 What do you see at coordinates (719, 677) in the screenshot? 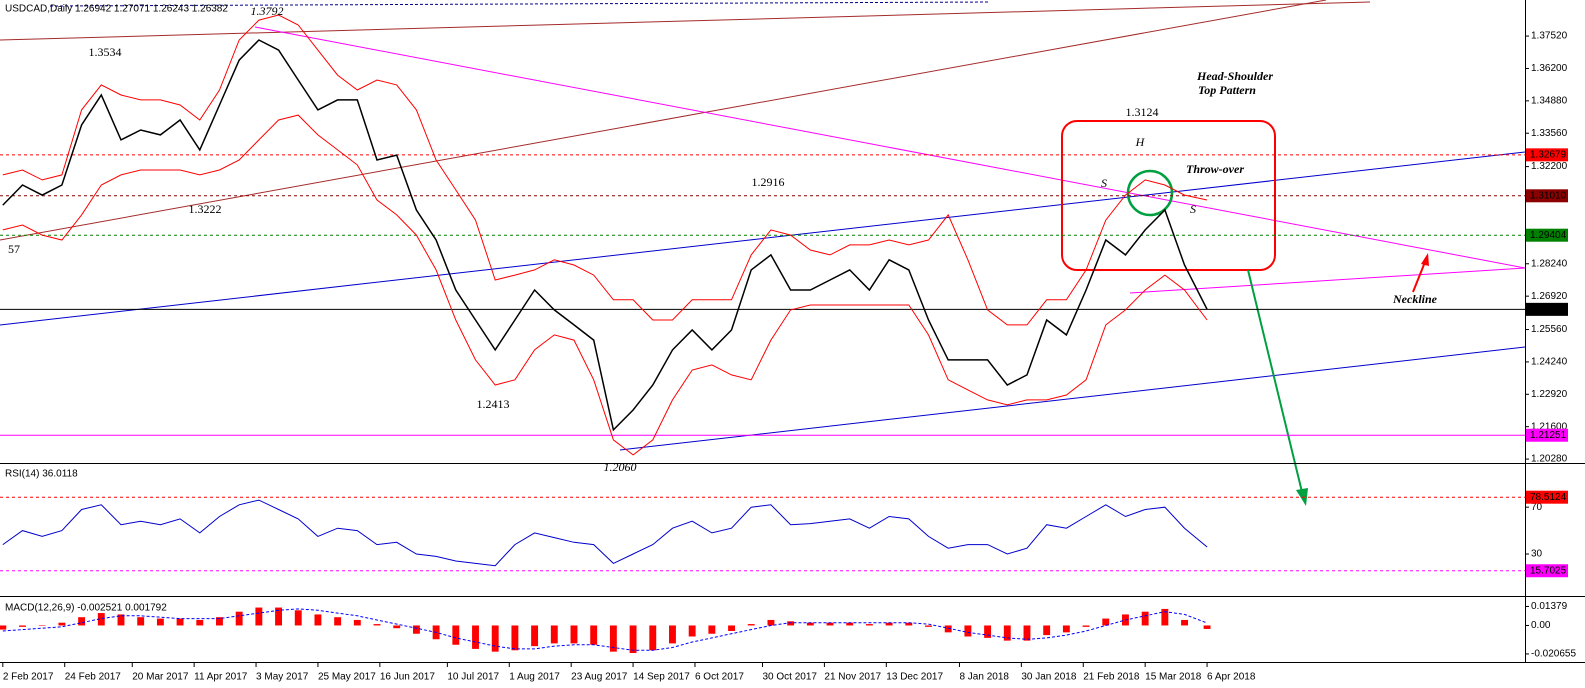
I see `x-tick-label: 6 Oct 2017` at bounding box center [719, 677].